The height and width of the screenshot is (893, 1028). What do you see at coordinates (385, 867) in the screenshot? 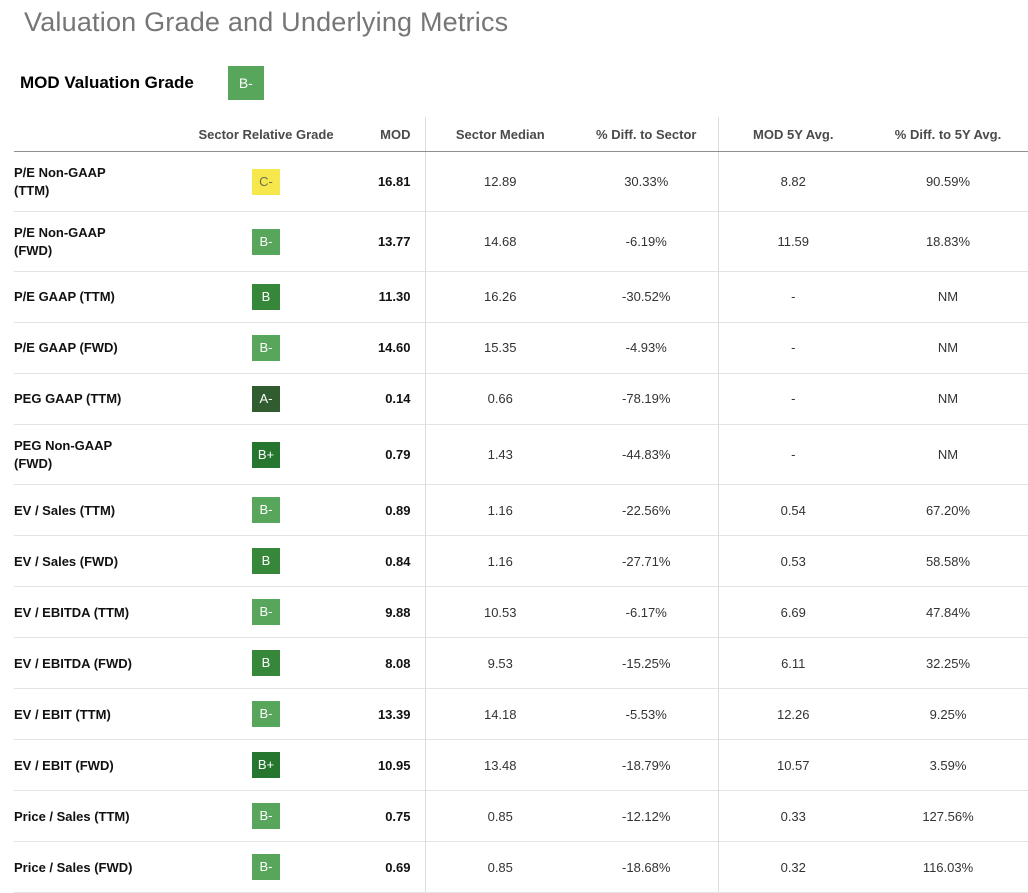
I see `mod-value: 0.69` at bounding box center [385, 867].